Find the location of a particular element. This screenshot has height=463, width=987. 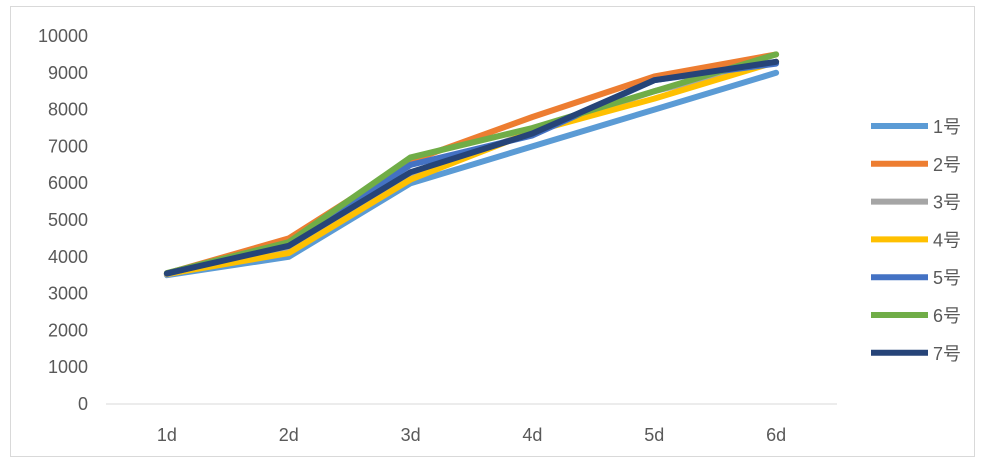

legend: 1号 2号 3号 4号 5号 6号 7号 is located at coordinates (916, 240).